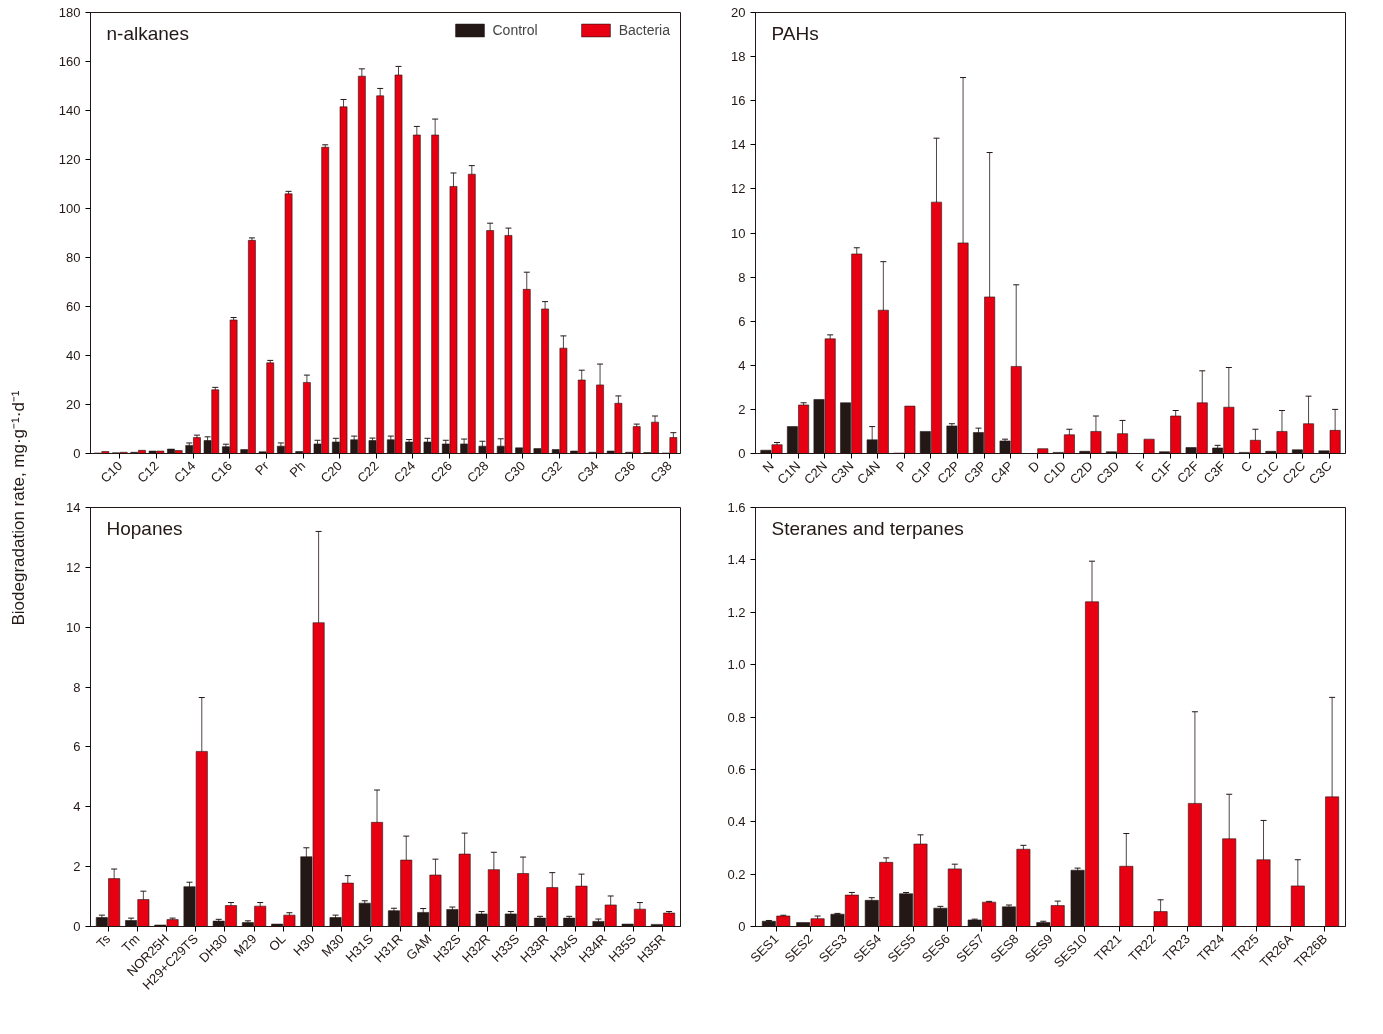 This screenshot has height=1034, width=1383. Describe the element at coordinates (644, 30) in the screenshot. I see `legend-label: Bacteria` at that location.